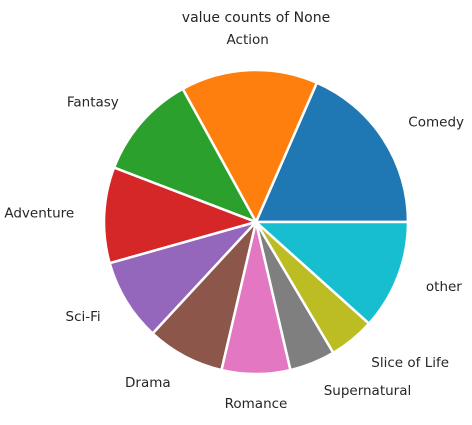 This screenshot has height=425, width=472. I want to click on pie-label-sci-fi: Sci-Fi, so click(83, 317).